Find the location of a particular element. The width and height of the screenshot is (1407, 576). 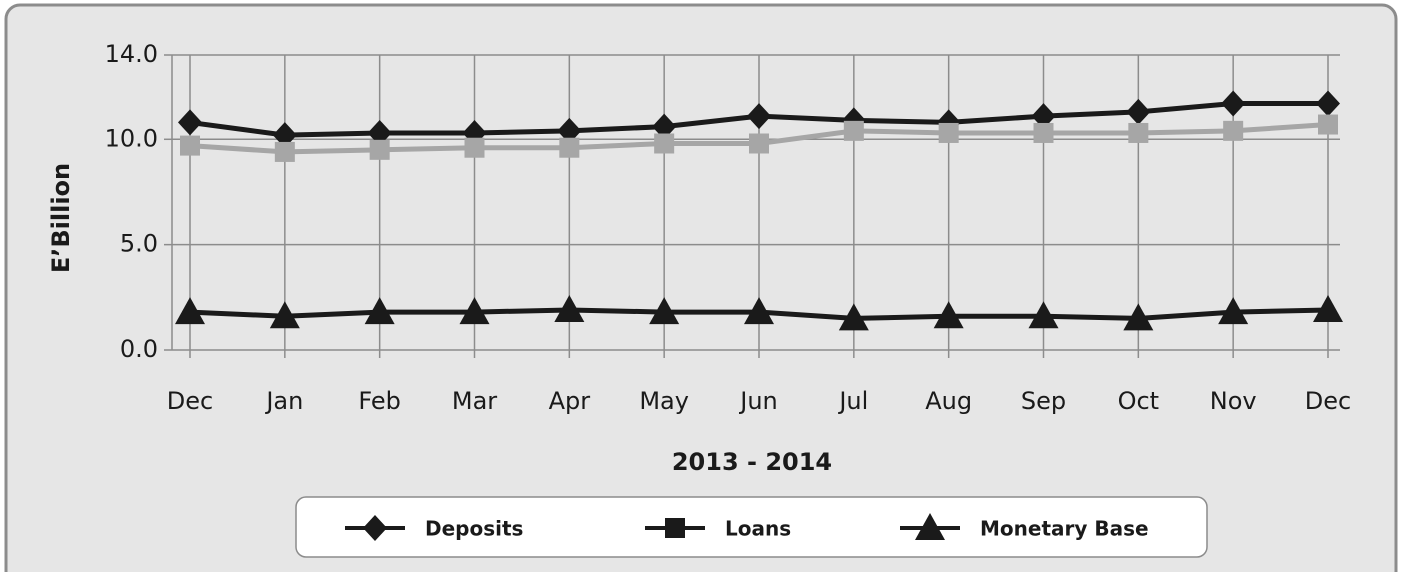

y-axis-label: E’Billion is located at coordinates (61, 218).